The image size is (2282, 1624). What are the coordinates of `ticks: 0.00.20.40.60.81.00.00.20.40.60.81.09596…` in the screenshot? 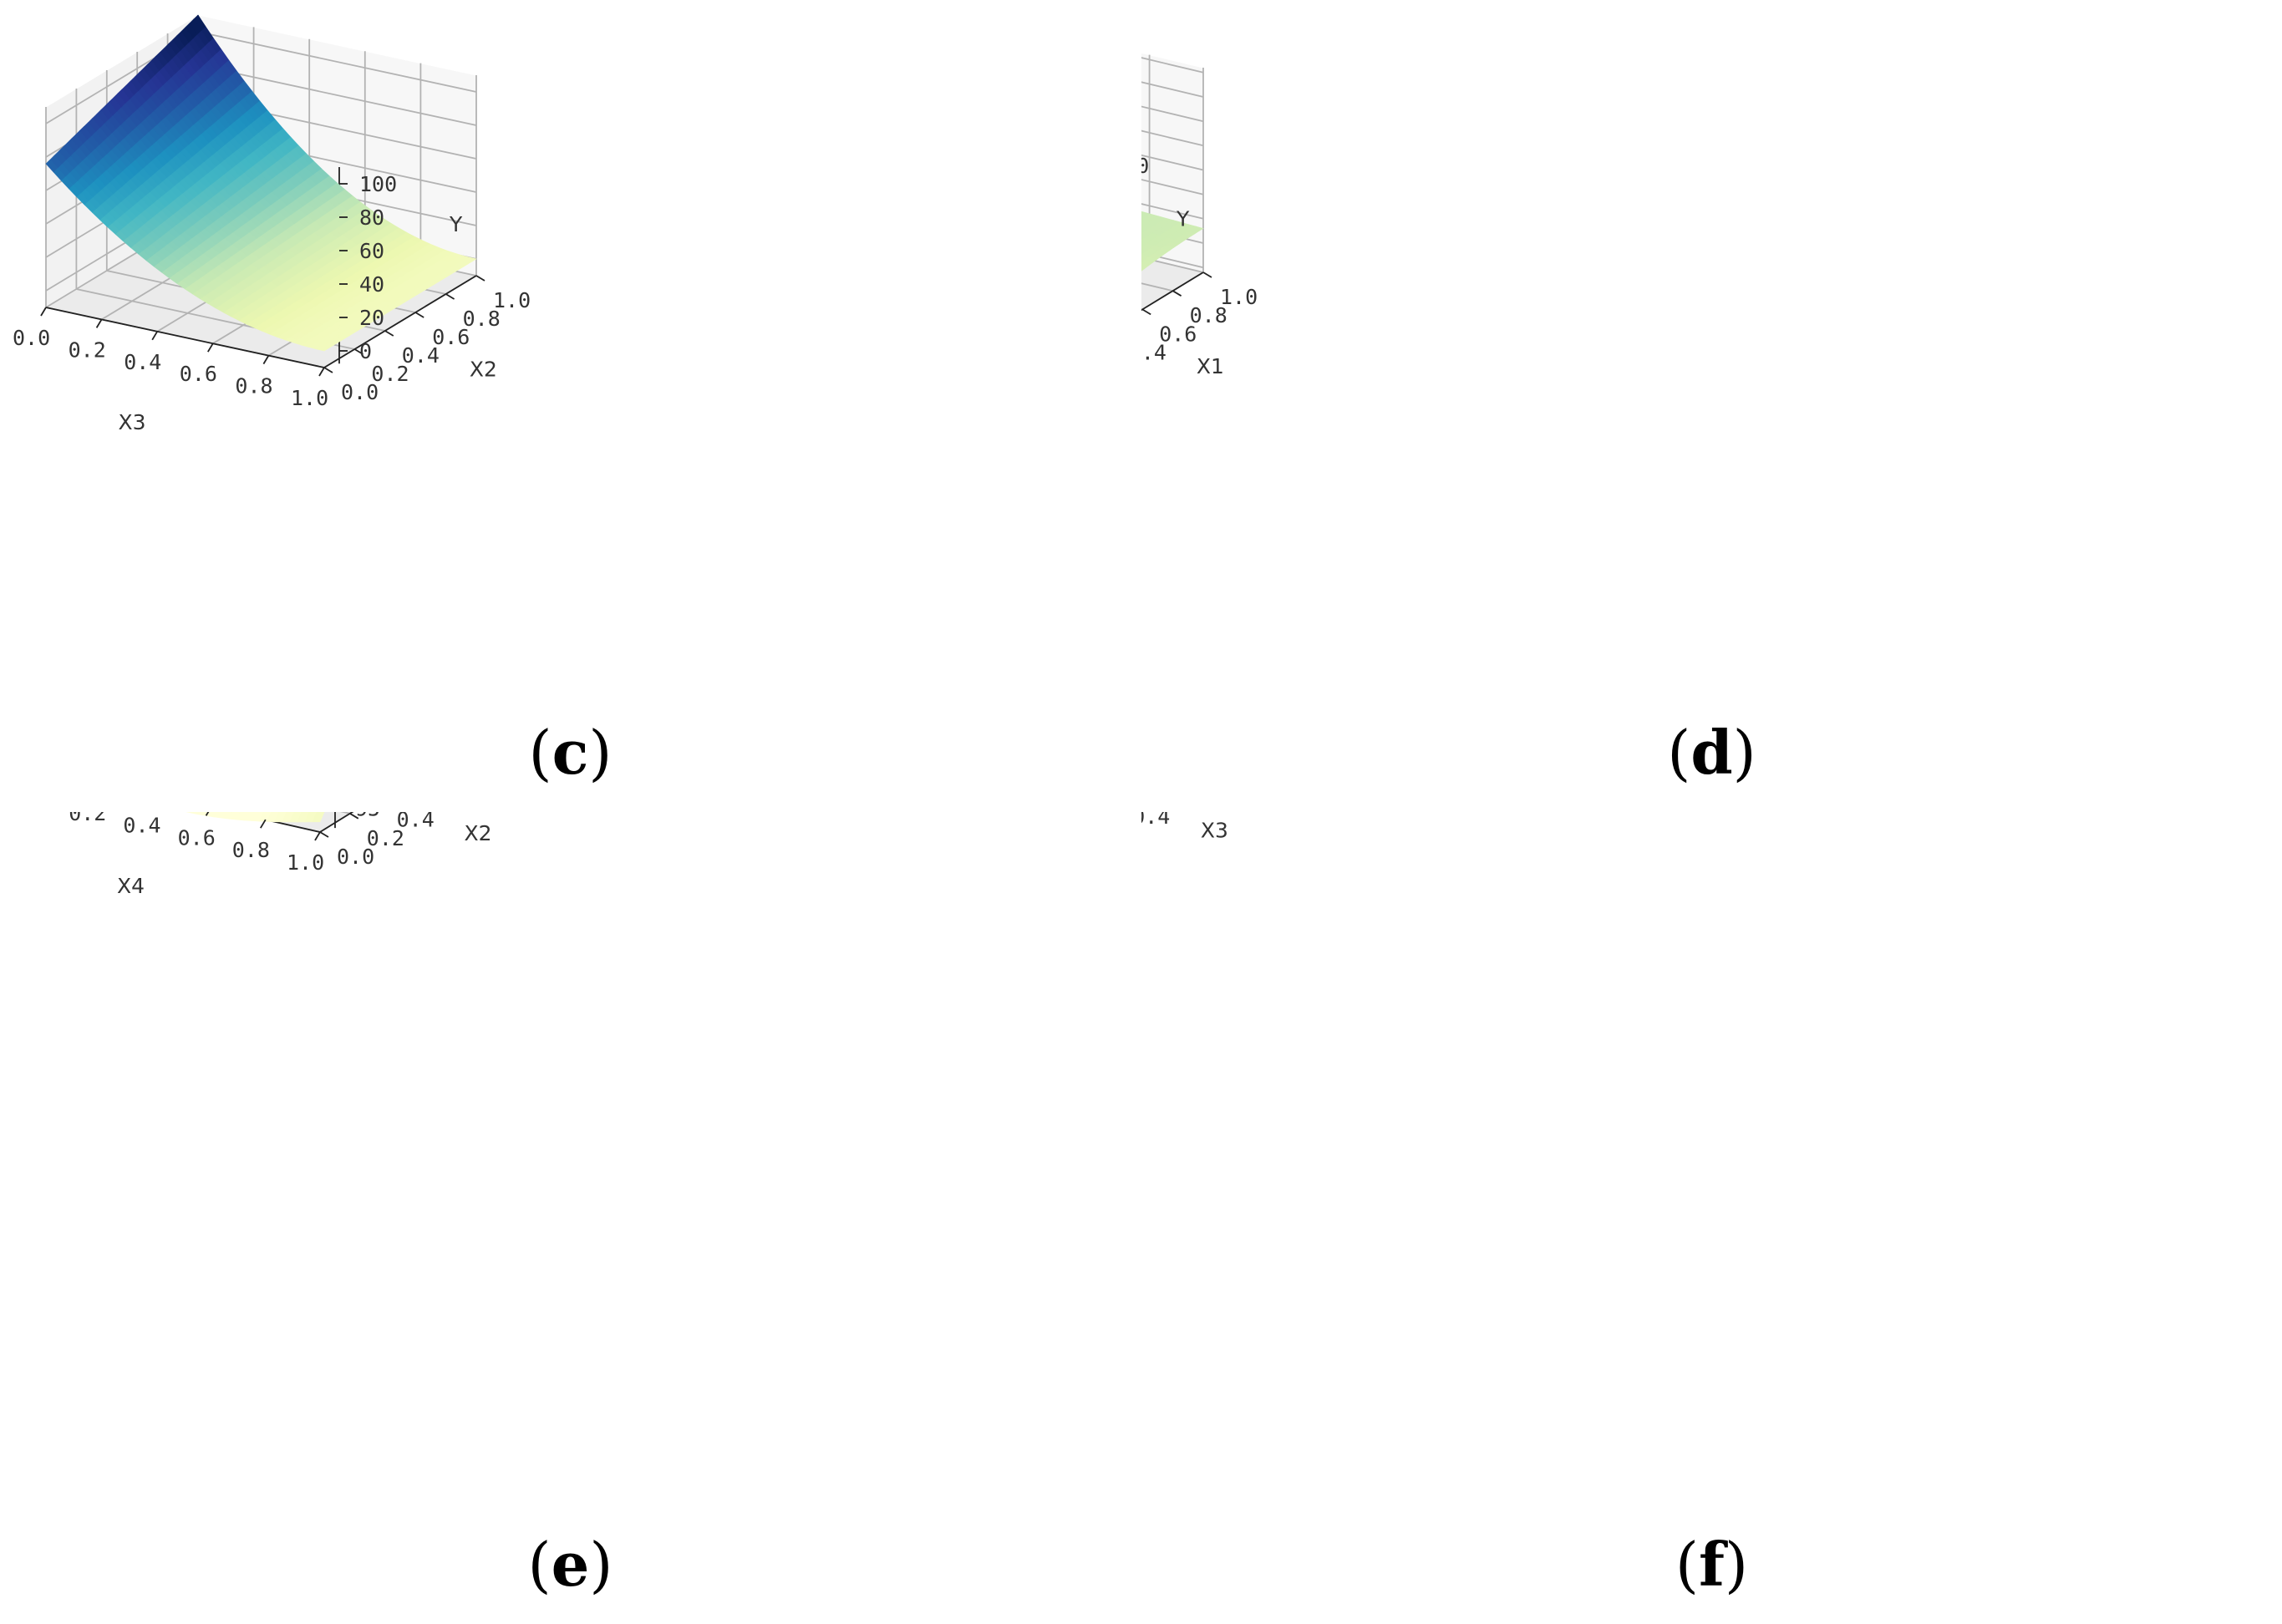 It's located at (240, 843).